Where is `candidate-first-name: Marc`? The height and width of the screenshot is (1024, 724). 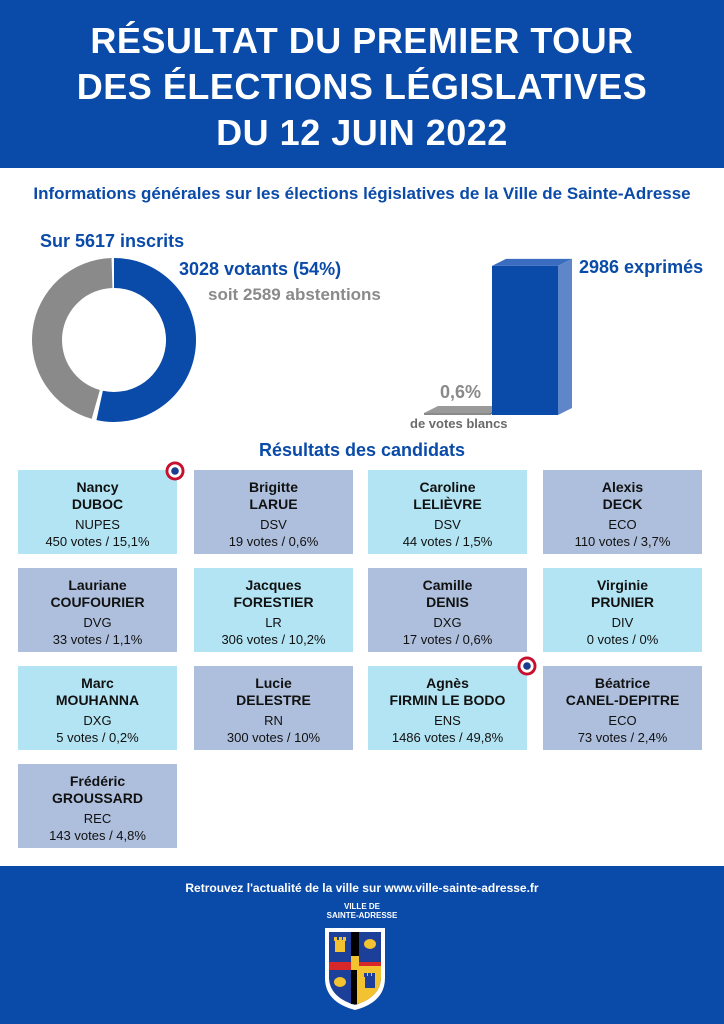 candidate-first-name: Marc is located at coordinates (97, 683).